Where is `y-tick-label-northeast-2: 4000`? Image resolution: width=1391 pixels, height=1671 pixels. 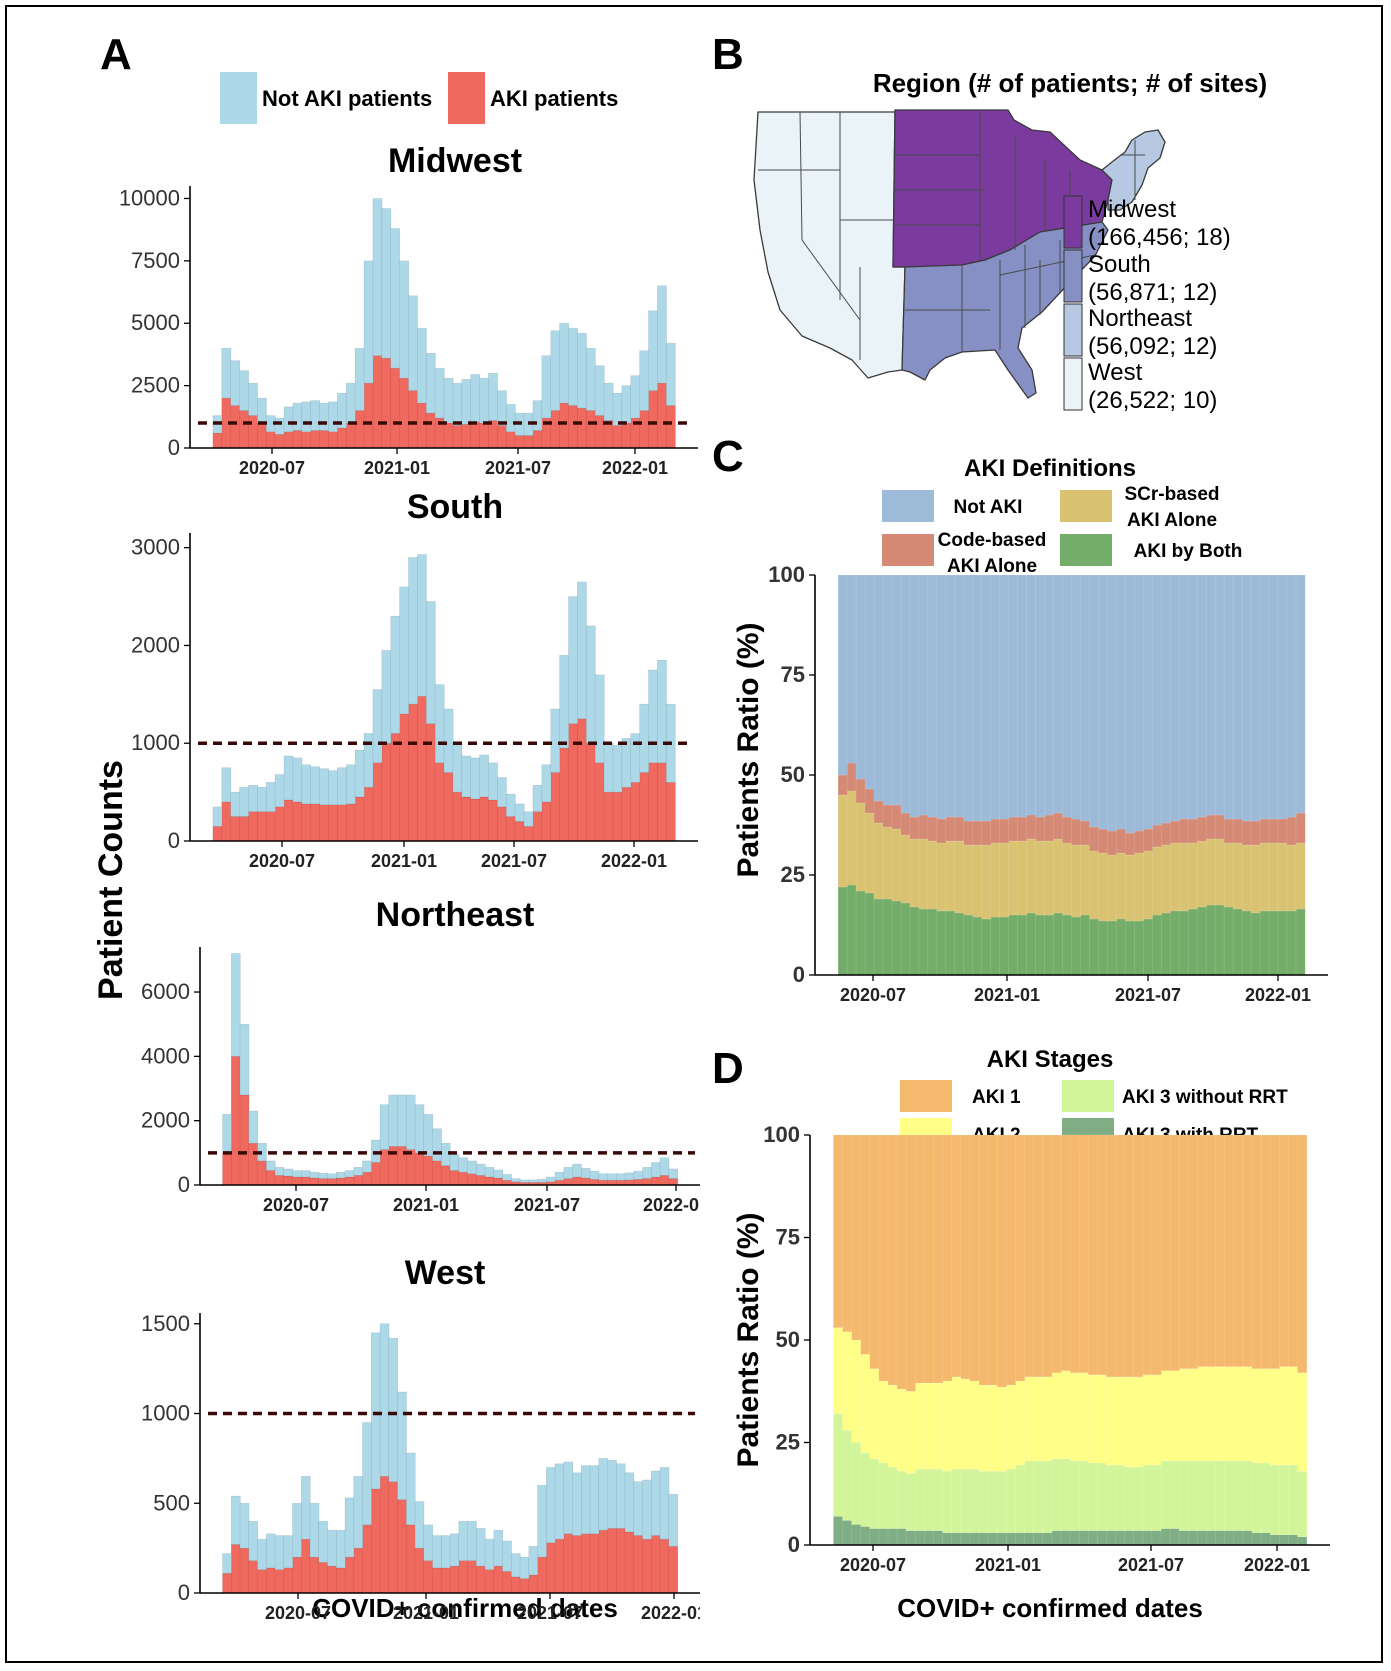 y-tick-label-northeast-2: 4000 is located at coordinates (165, 1055).